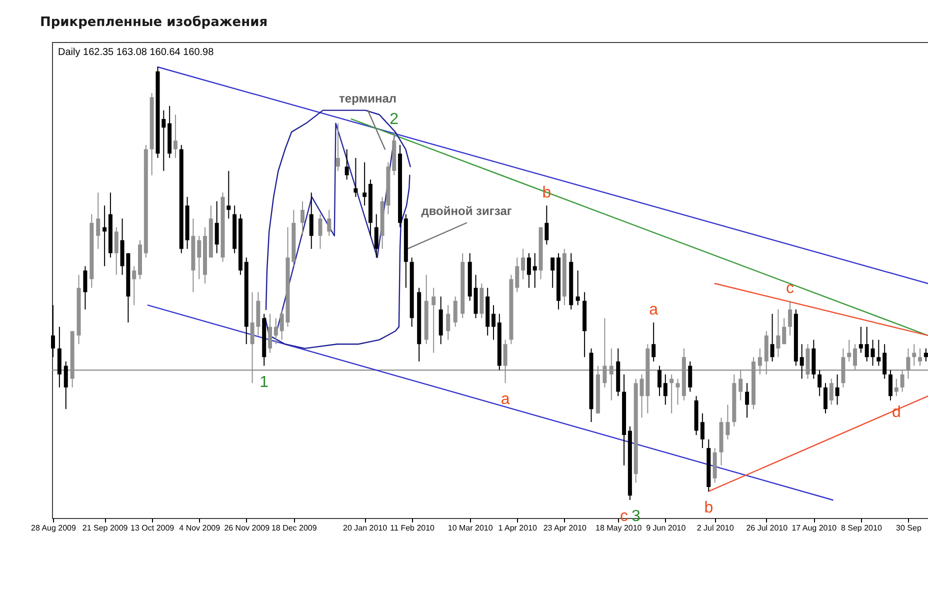 The image size is (928, 604). What do you see at coordinates (394, 119) in the screenshot?
I see `annotation: 2` at bounding box center [394, 119].